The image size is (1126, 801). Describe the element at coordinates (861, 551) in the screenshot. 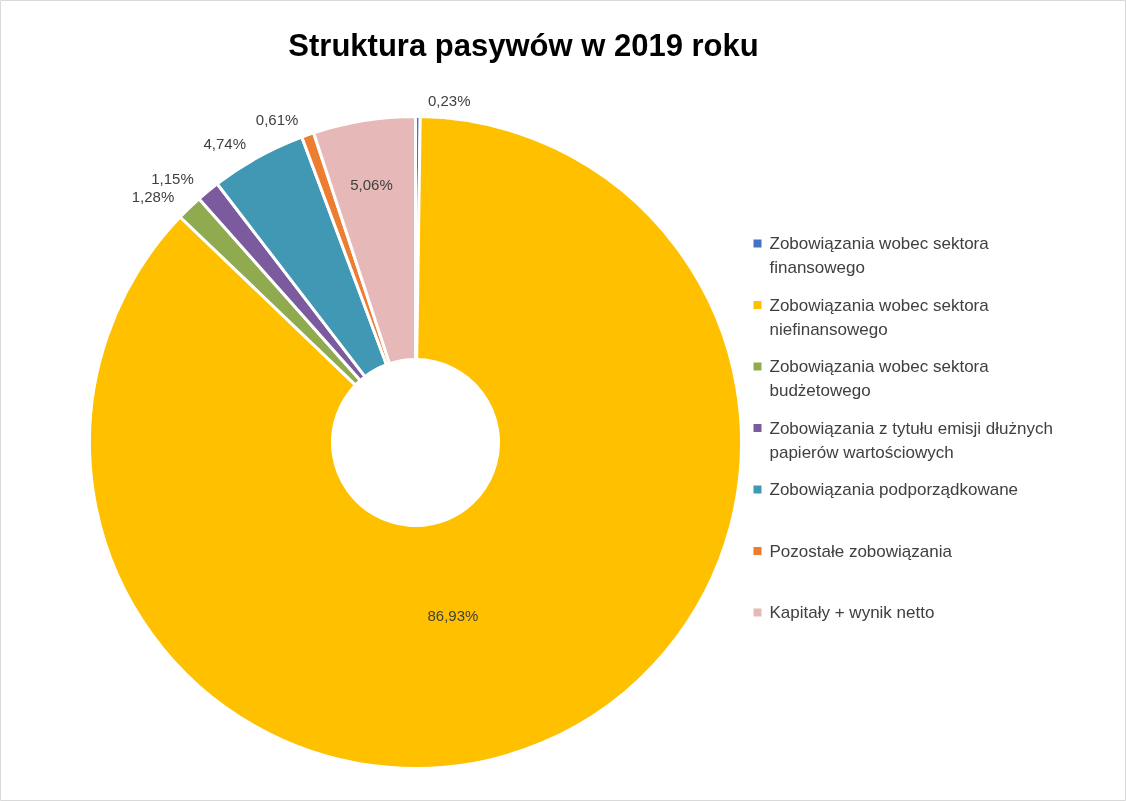

I see `legend-label: Pozostałe zobowiązania` at that location.